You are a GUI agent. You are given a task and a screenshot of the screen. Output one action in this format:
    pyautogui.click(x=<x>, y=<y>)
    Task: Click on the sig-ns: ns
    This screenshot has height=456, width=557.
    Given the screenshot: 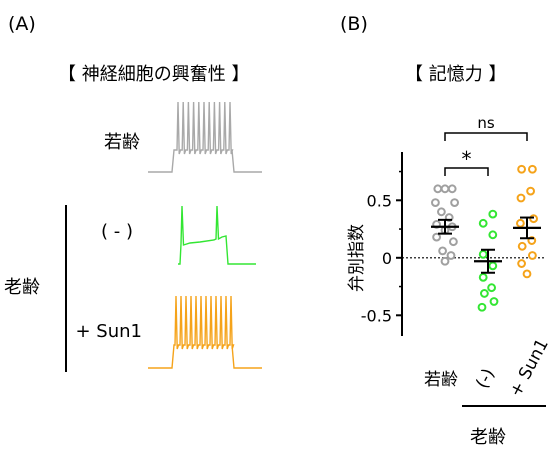 What is the action you would take?
    pyautogui.click(x=486, y=123)
    